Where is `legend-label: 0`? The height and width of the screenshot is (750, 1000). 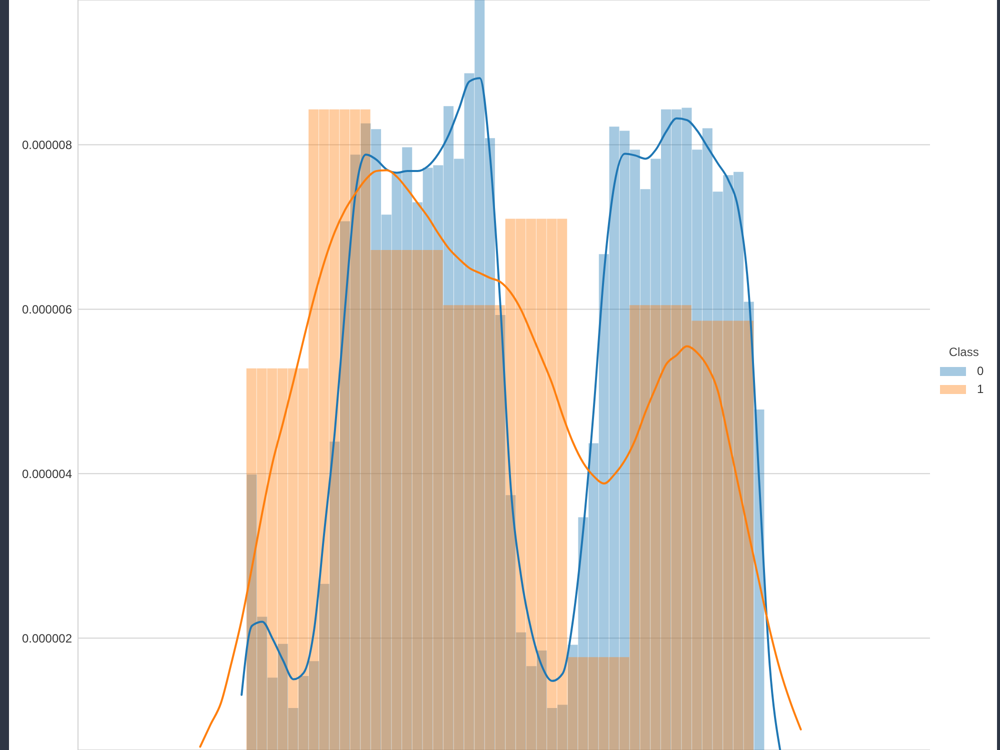
legend-label: 0 is located at coordinates (980, 371).